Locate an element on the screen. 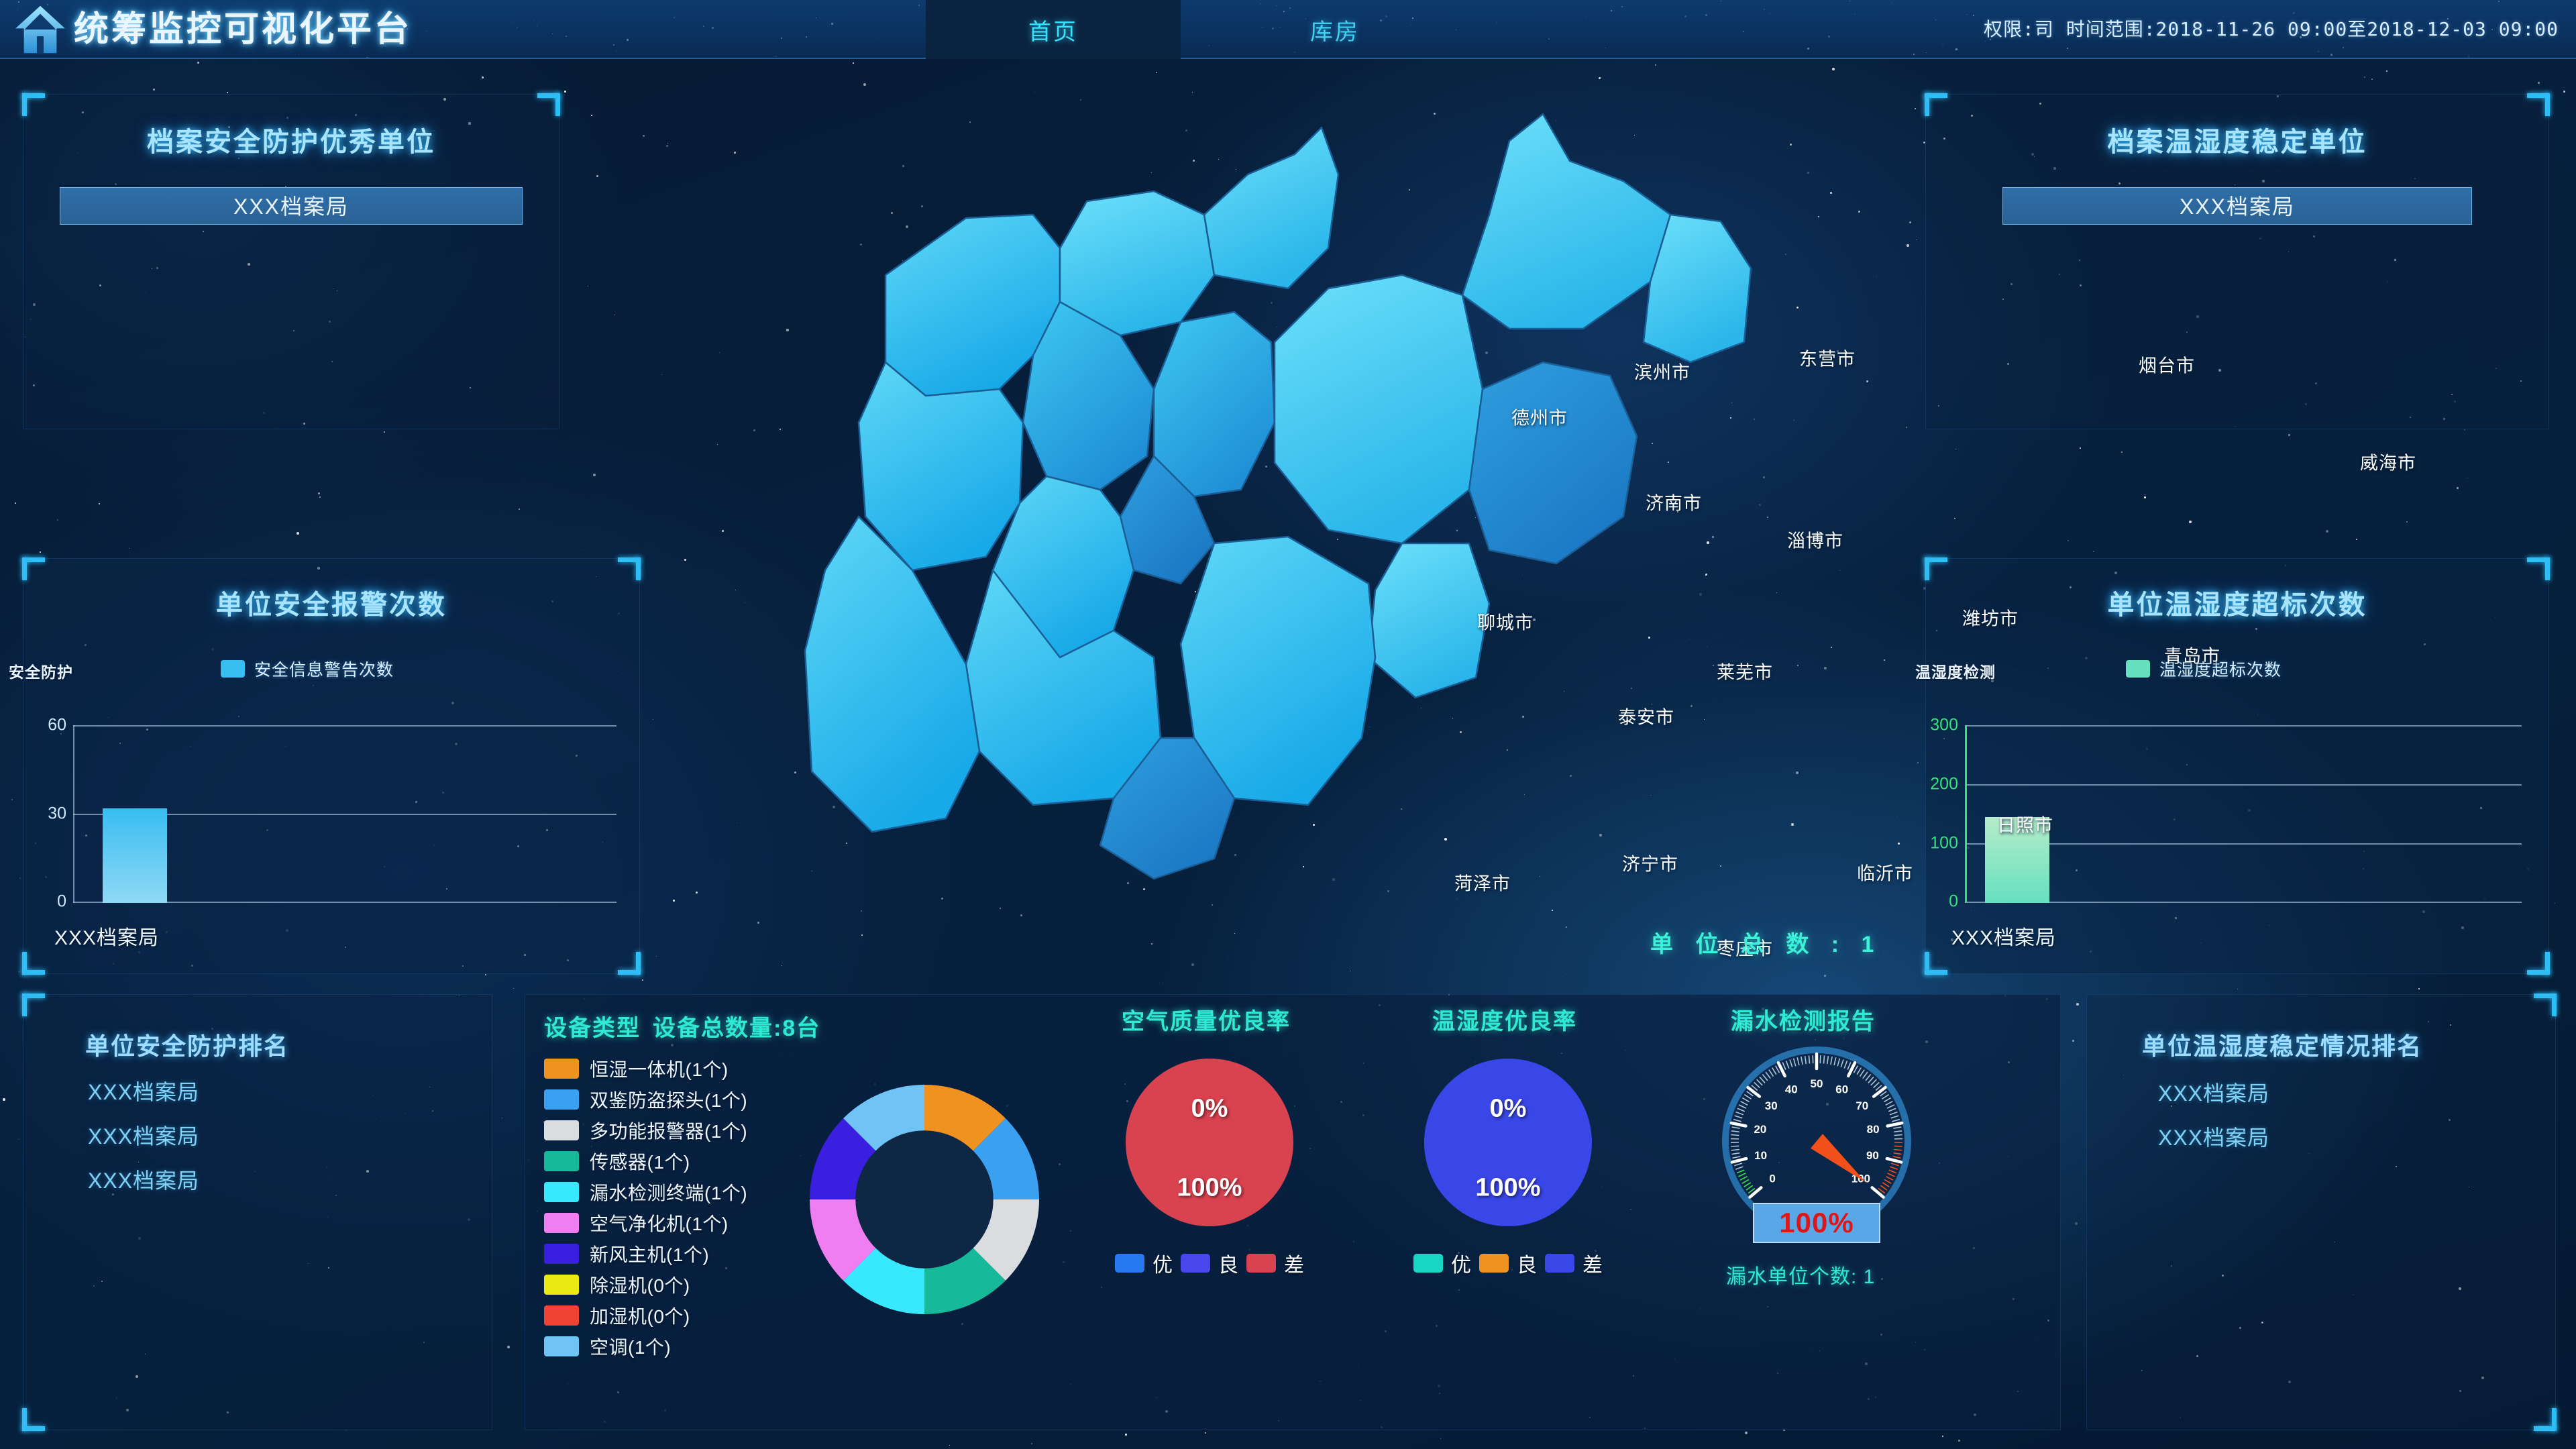 Image resolution: width=2576 pixels, height=1449 pixels. ytick-label: 60 is located at coordinates (57, 725).